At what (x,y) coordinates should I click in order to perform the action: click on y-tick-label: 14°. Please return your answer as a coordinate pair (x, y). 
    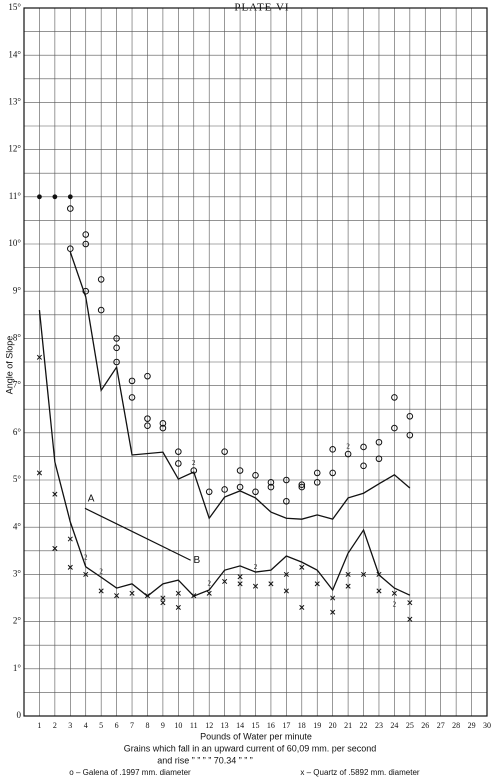
    Looking at the image, I should click on (14, 54).